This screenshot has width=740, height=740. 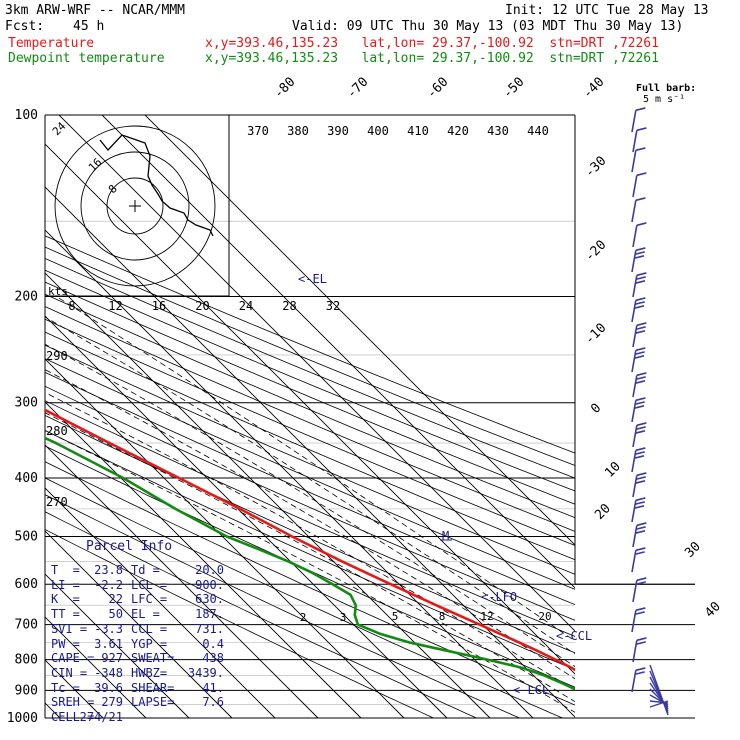 What do you see at coordinates (213, 687) in the screenshot?
I see `parcel-info-cell: 41.` at bounding box center [213, 687].